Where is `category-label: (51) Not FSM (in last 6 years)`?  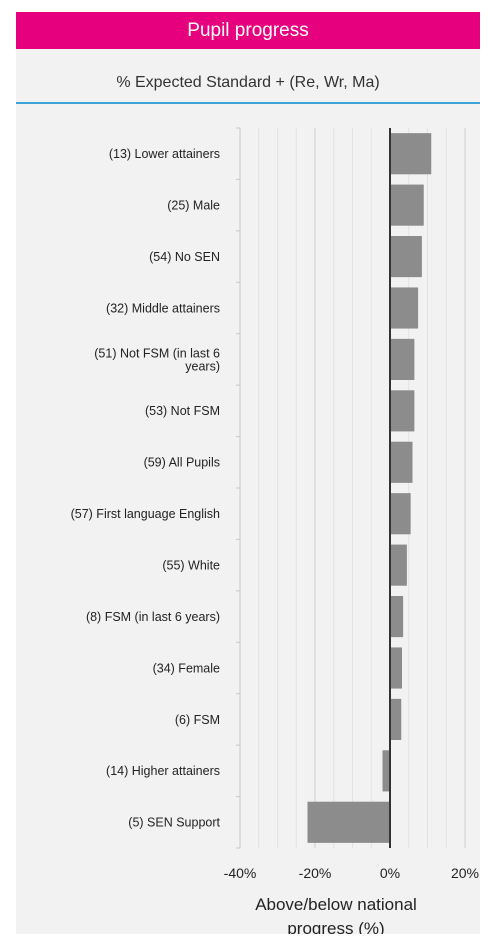 category-label: (51) Not FSM (in last 6 years) is located at coordinates (157, 360).